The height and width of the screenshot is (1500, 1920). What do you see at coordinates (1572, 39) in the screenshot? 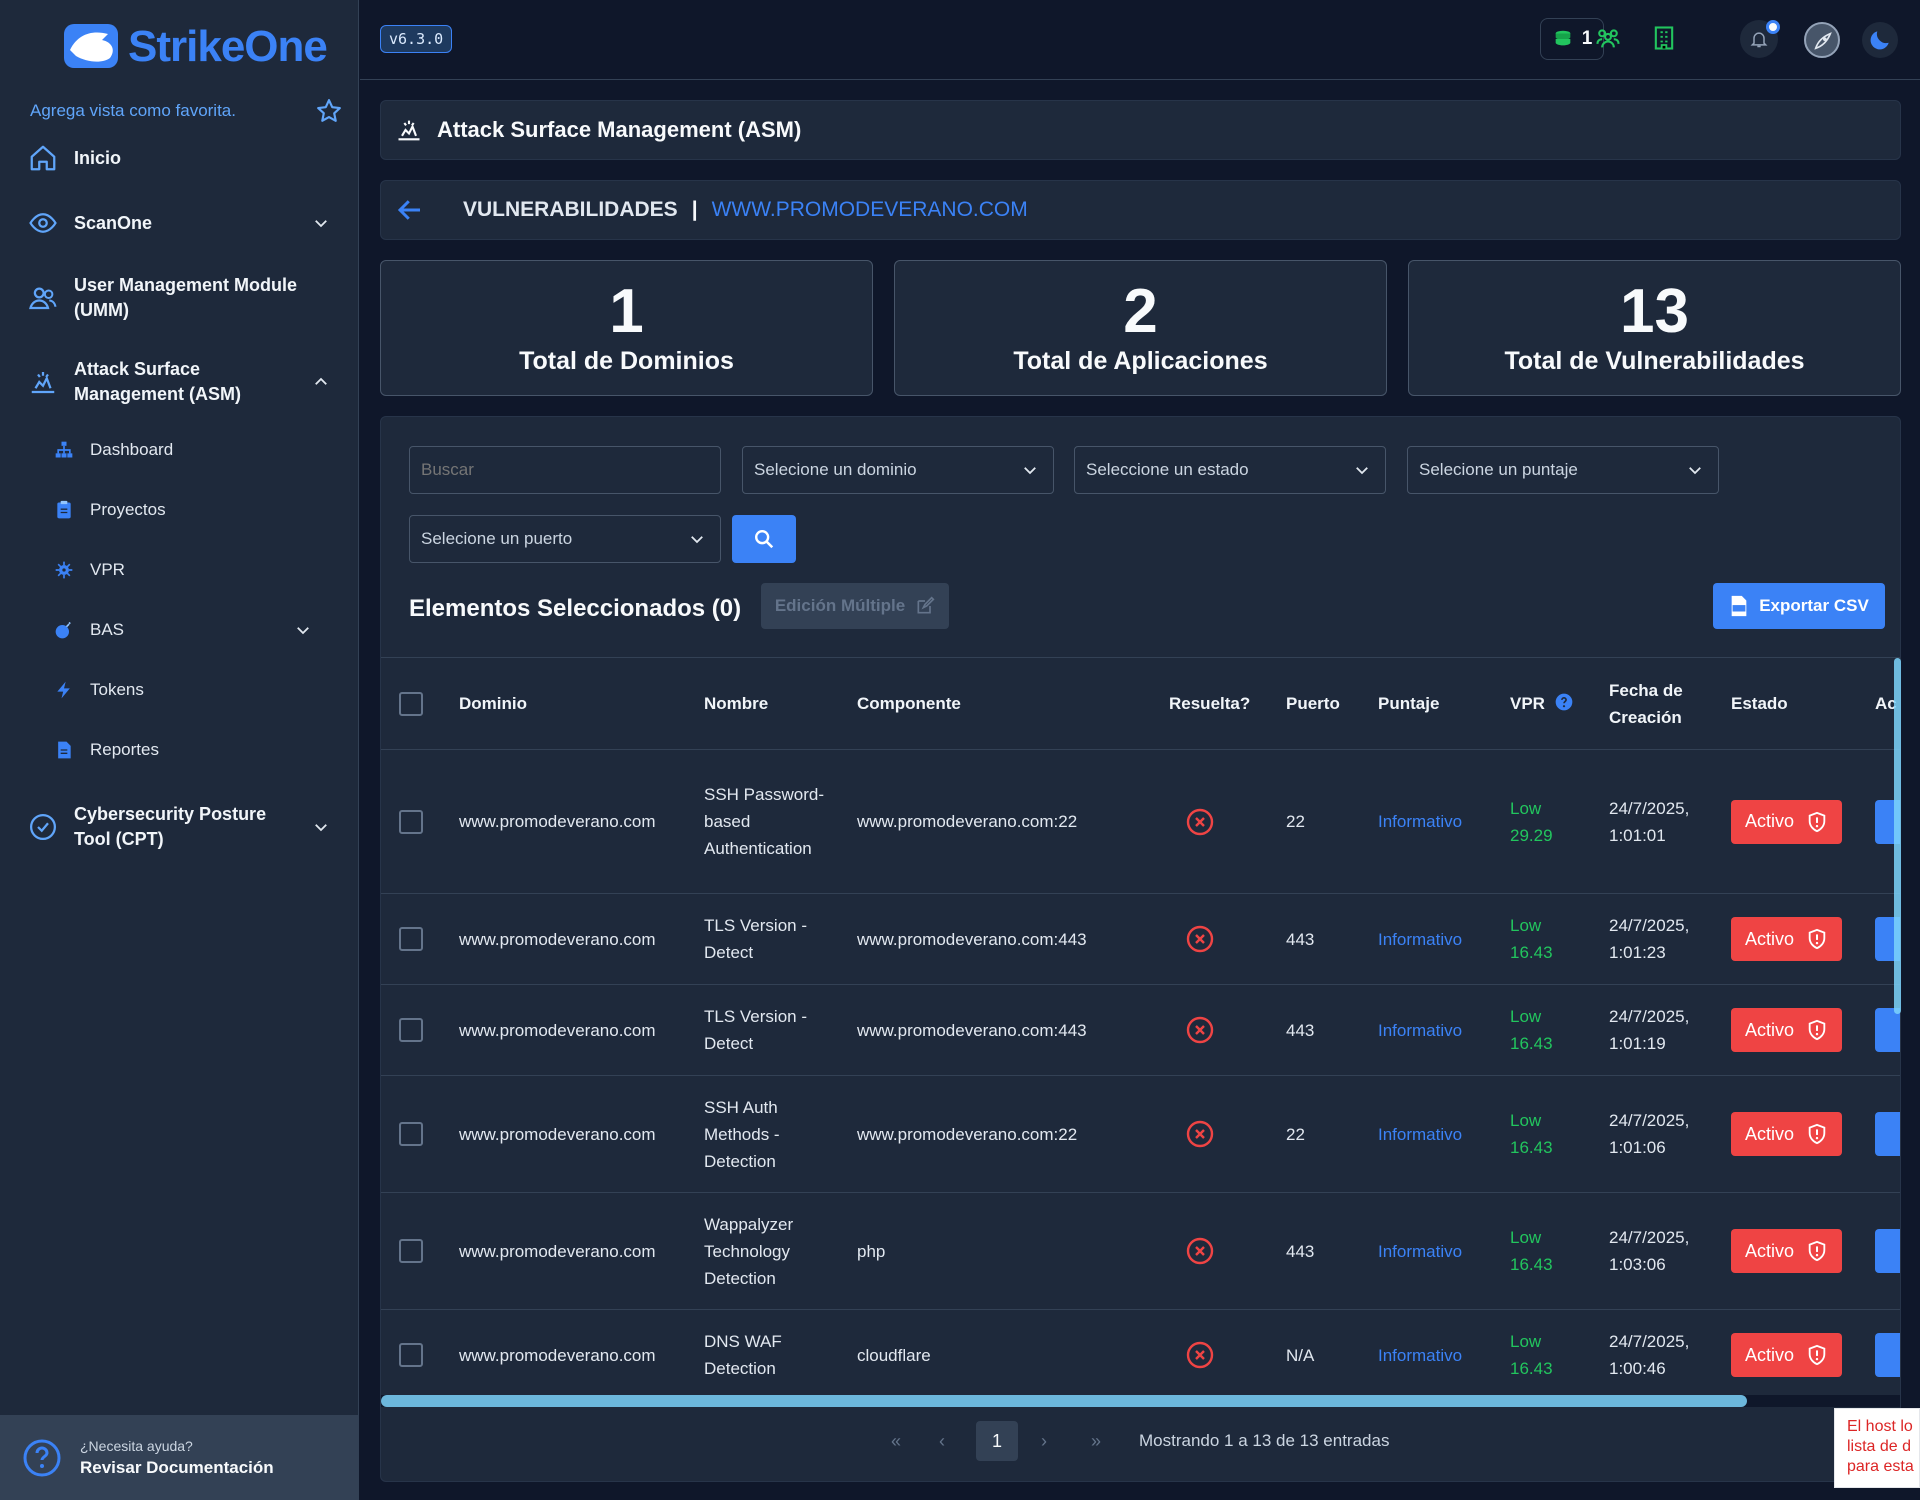
I see `credits-button: 1` at bounding box center [1572, 39].